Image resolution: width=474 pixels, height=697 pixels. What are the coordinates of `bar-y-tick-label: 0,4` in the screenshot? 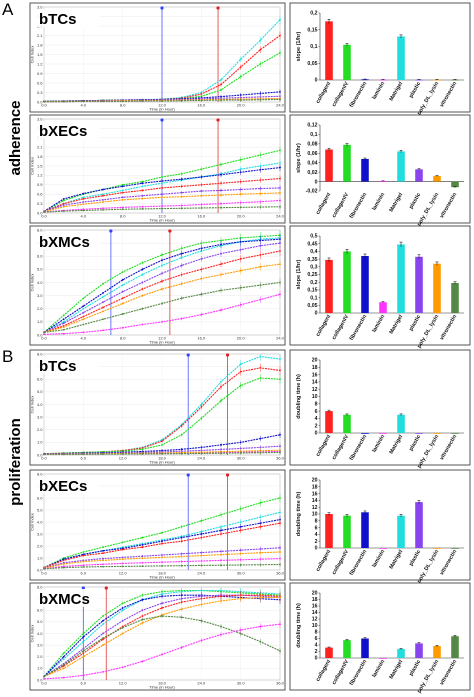 It's located at (313, 252).